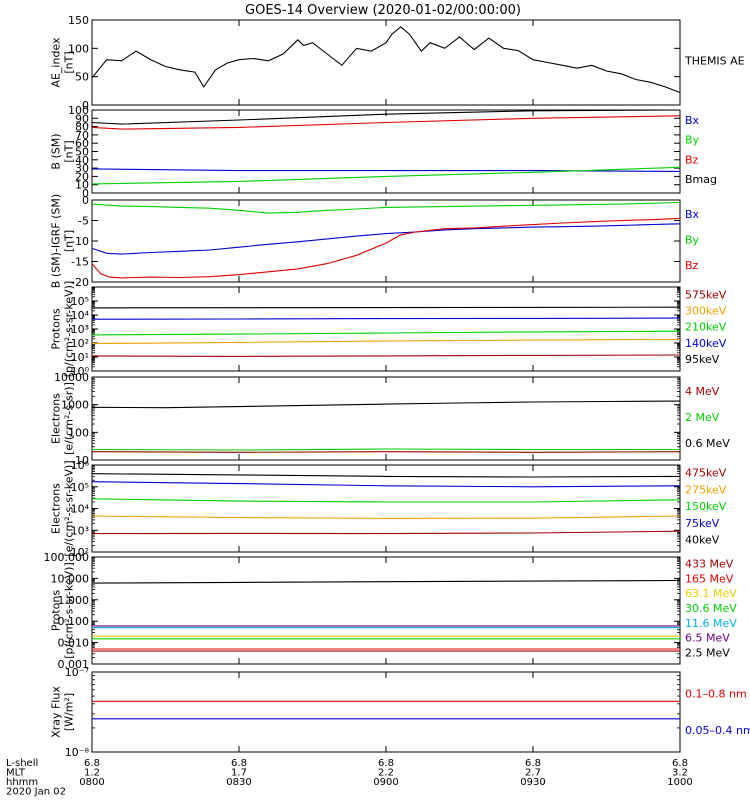 The image size is (750, 800). Describe the element at coordinates (78, 20) in the screenshot. I see `y-tick-label: 150` at that location.